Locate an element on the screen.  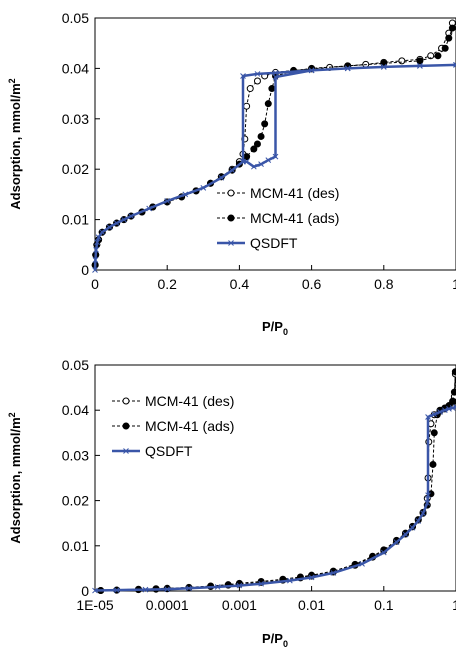
legend-label: MCM-41 (ads) is located at coordinates (294, 218).